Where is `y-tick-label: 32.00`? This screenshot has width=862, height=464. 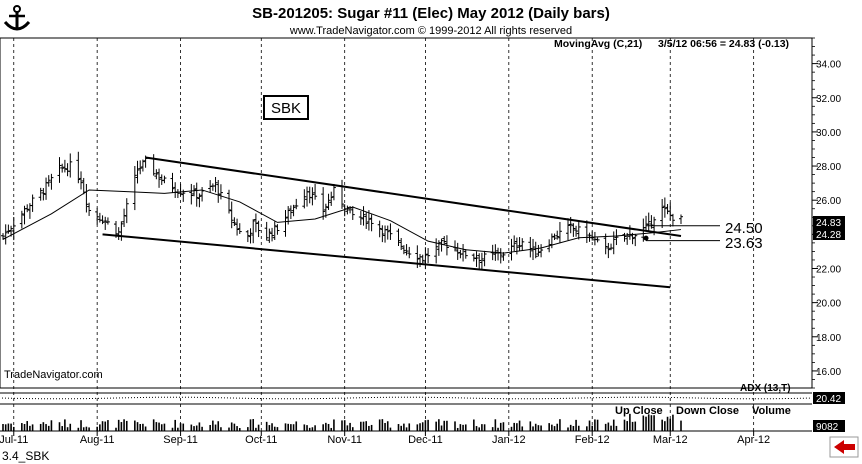
y-tick-label: 32.00 is located at coordinates (828, 99).